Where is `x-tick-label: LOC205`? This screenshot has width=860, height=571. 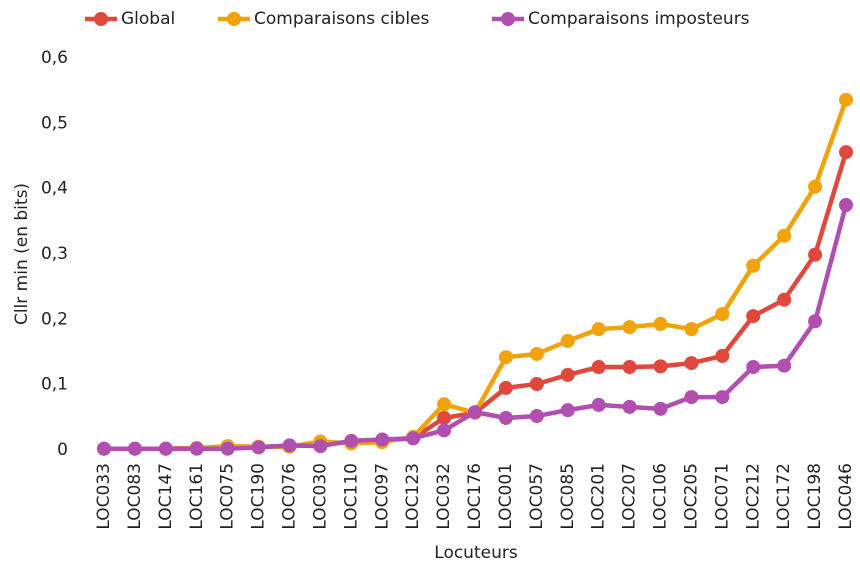
x-tick-label: LOC205 is located at coordinates (691, 496).